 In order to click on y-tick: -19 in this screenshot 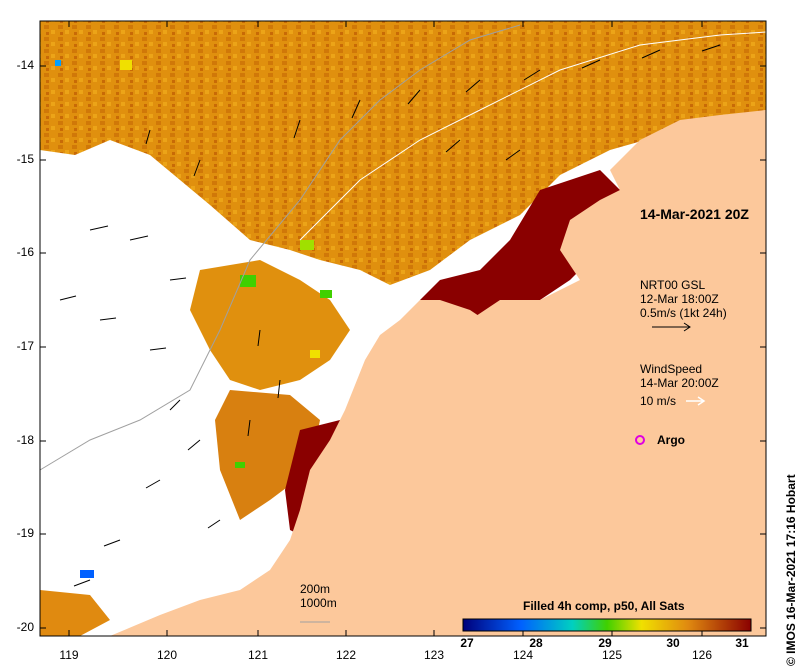, I will do `click(25, 533)`.